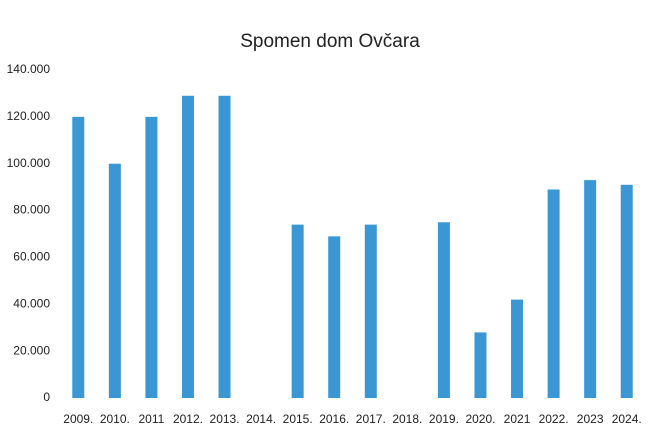  What do you see at coordinates (334, 419) in the screenshot?
I see `x-tick-label: 2016.` at bounding box center [334, 419].